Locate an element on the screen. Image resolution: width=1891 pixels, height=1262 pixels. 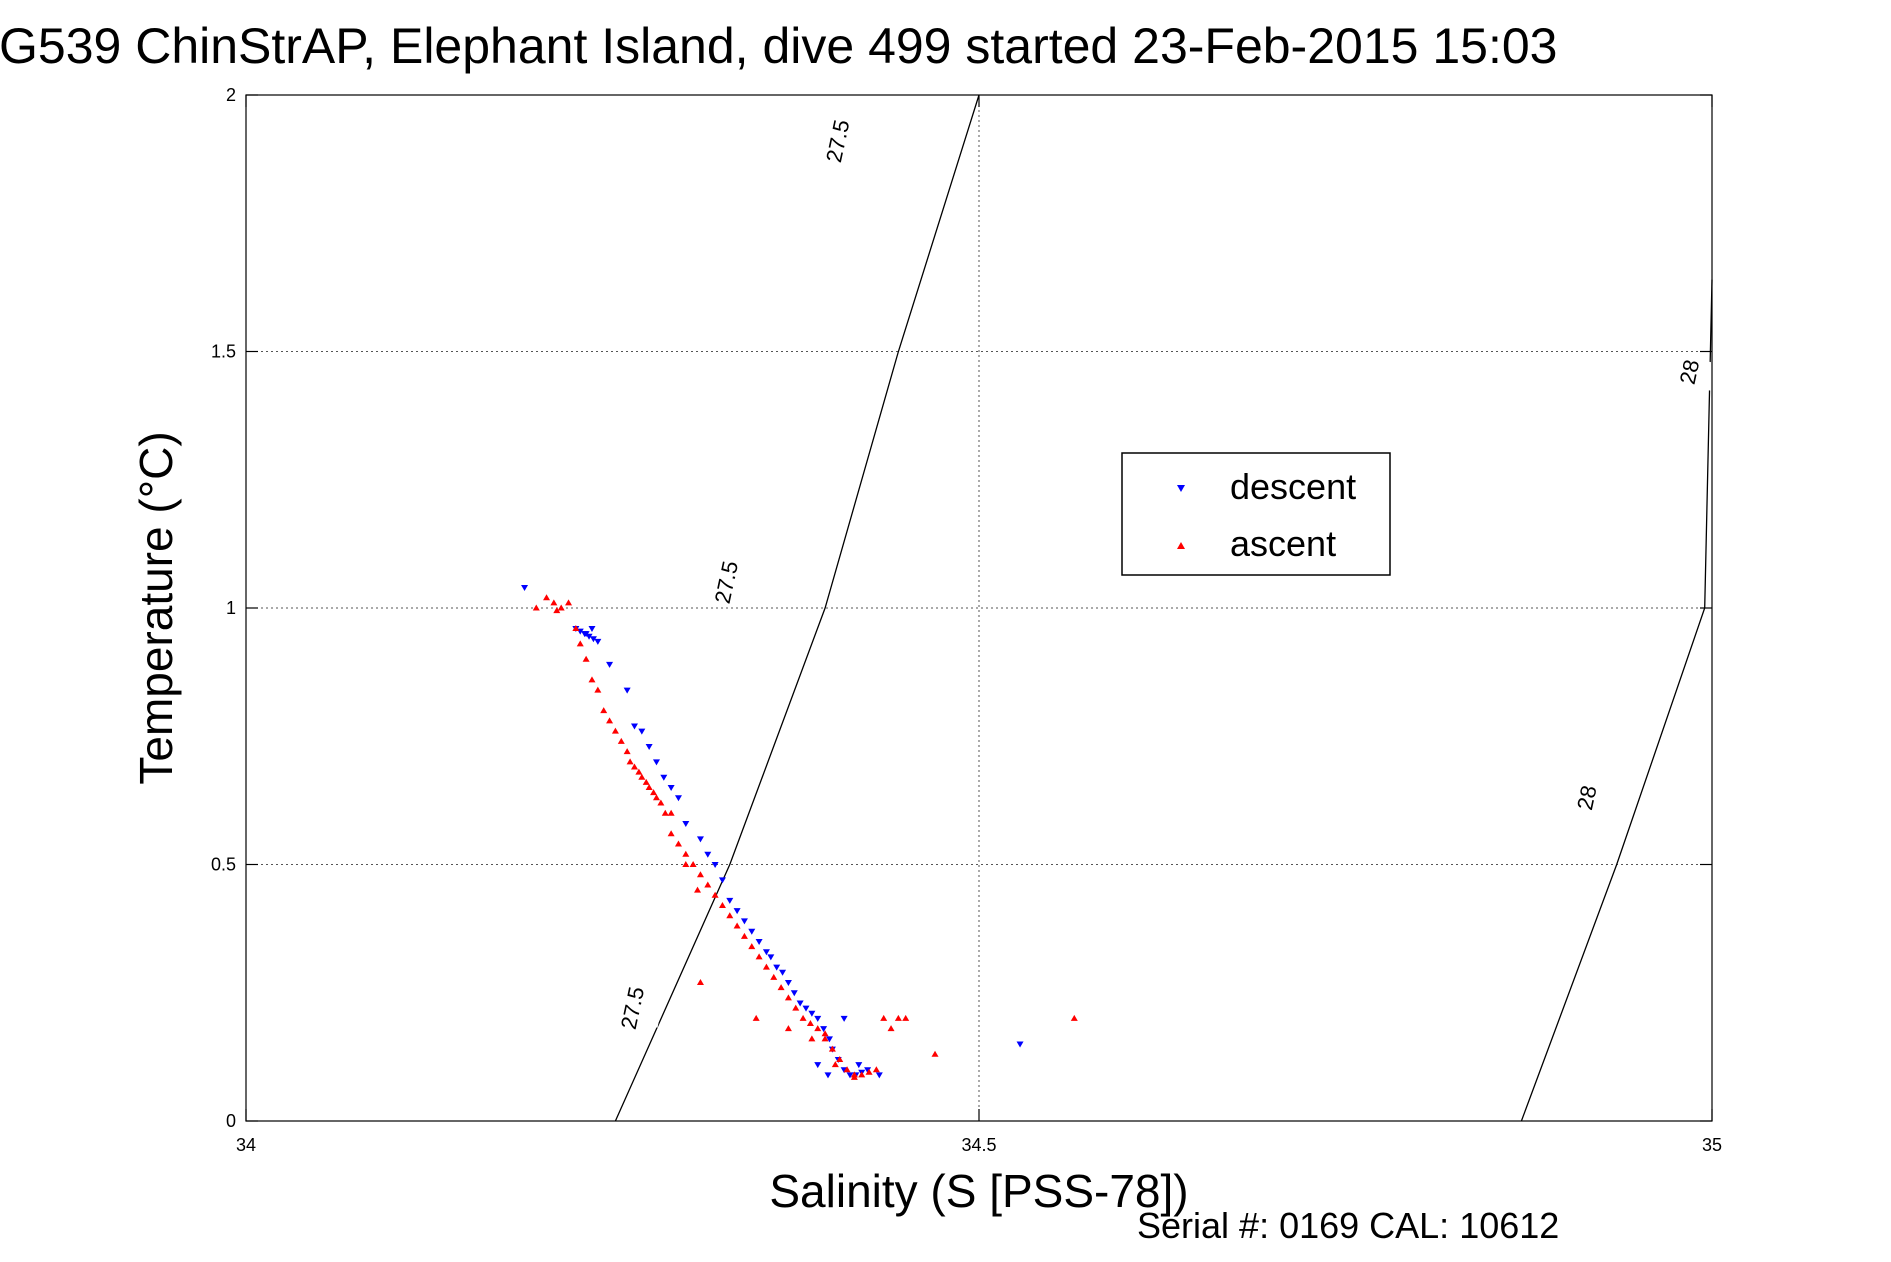
y-tick-label: 0.5 is located at coordinates (223, 865).